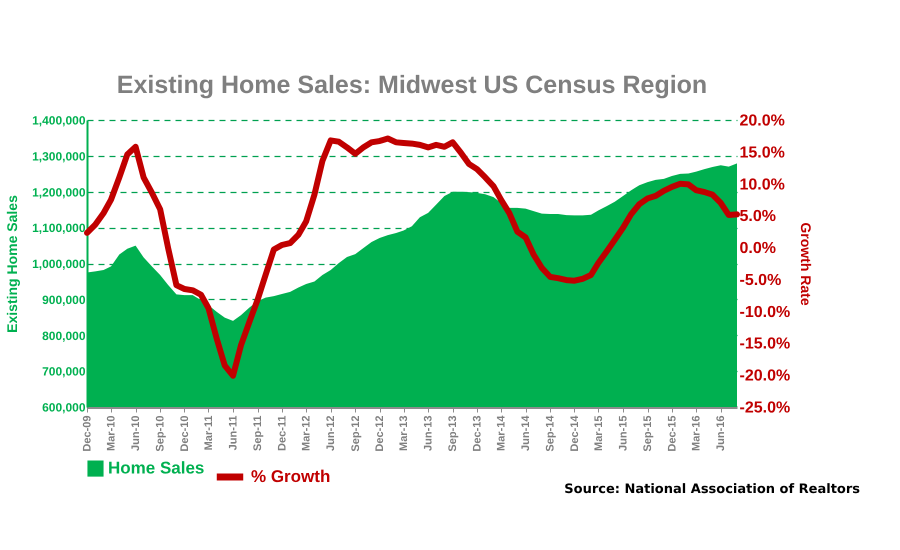  Describe the element at coordinates (765, 312) in the screenshot. I see `y2-tick-label: -10.0%` at that location.